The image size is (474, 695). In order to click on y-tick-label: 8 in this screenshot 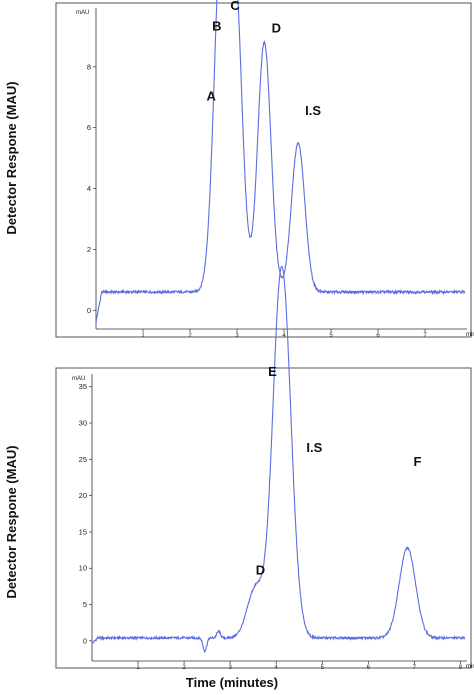, I will do `click(89, 66)`.